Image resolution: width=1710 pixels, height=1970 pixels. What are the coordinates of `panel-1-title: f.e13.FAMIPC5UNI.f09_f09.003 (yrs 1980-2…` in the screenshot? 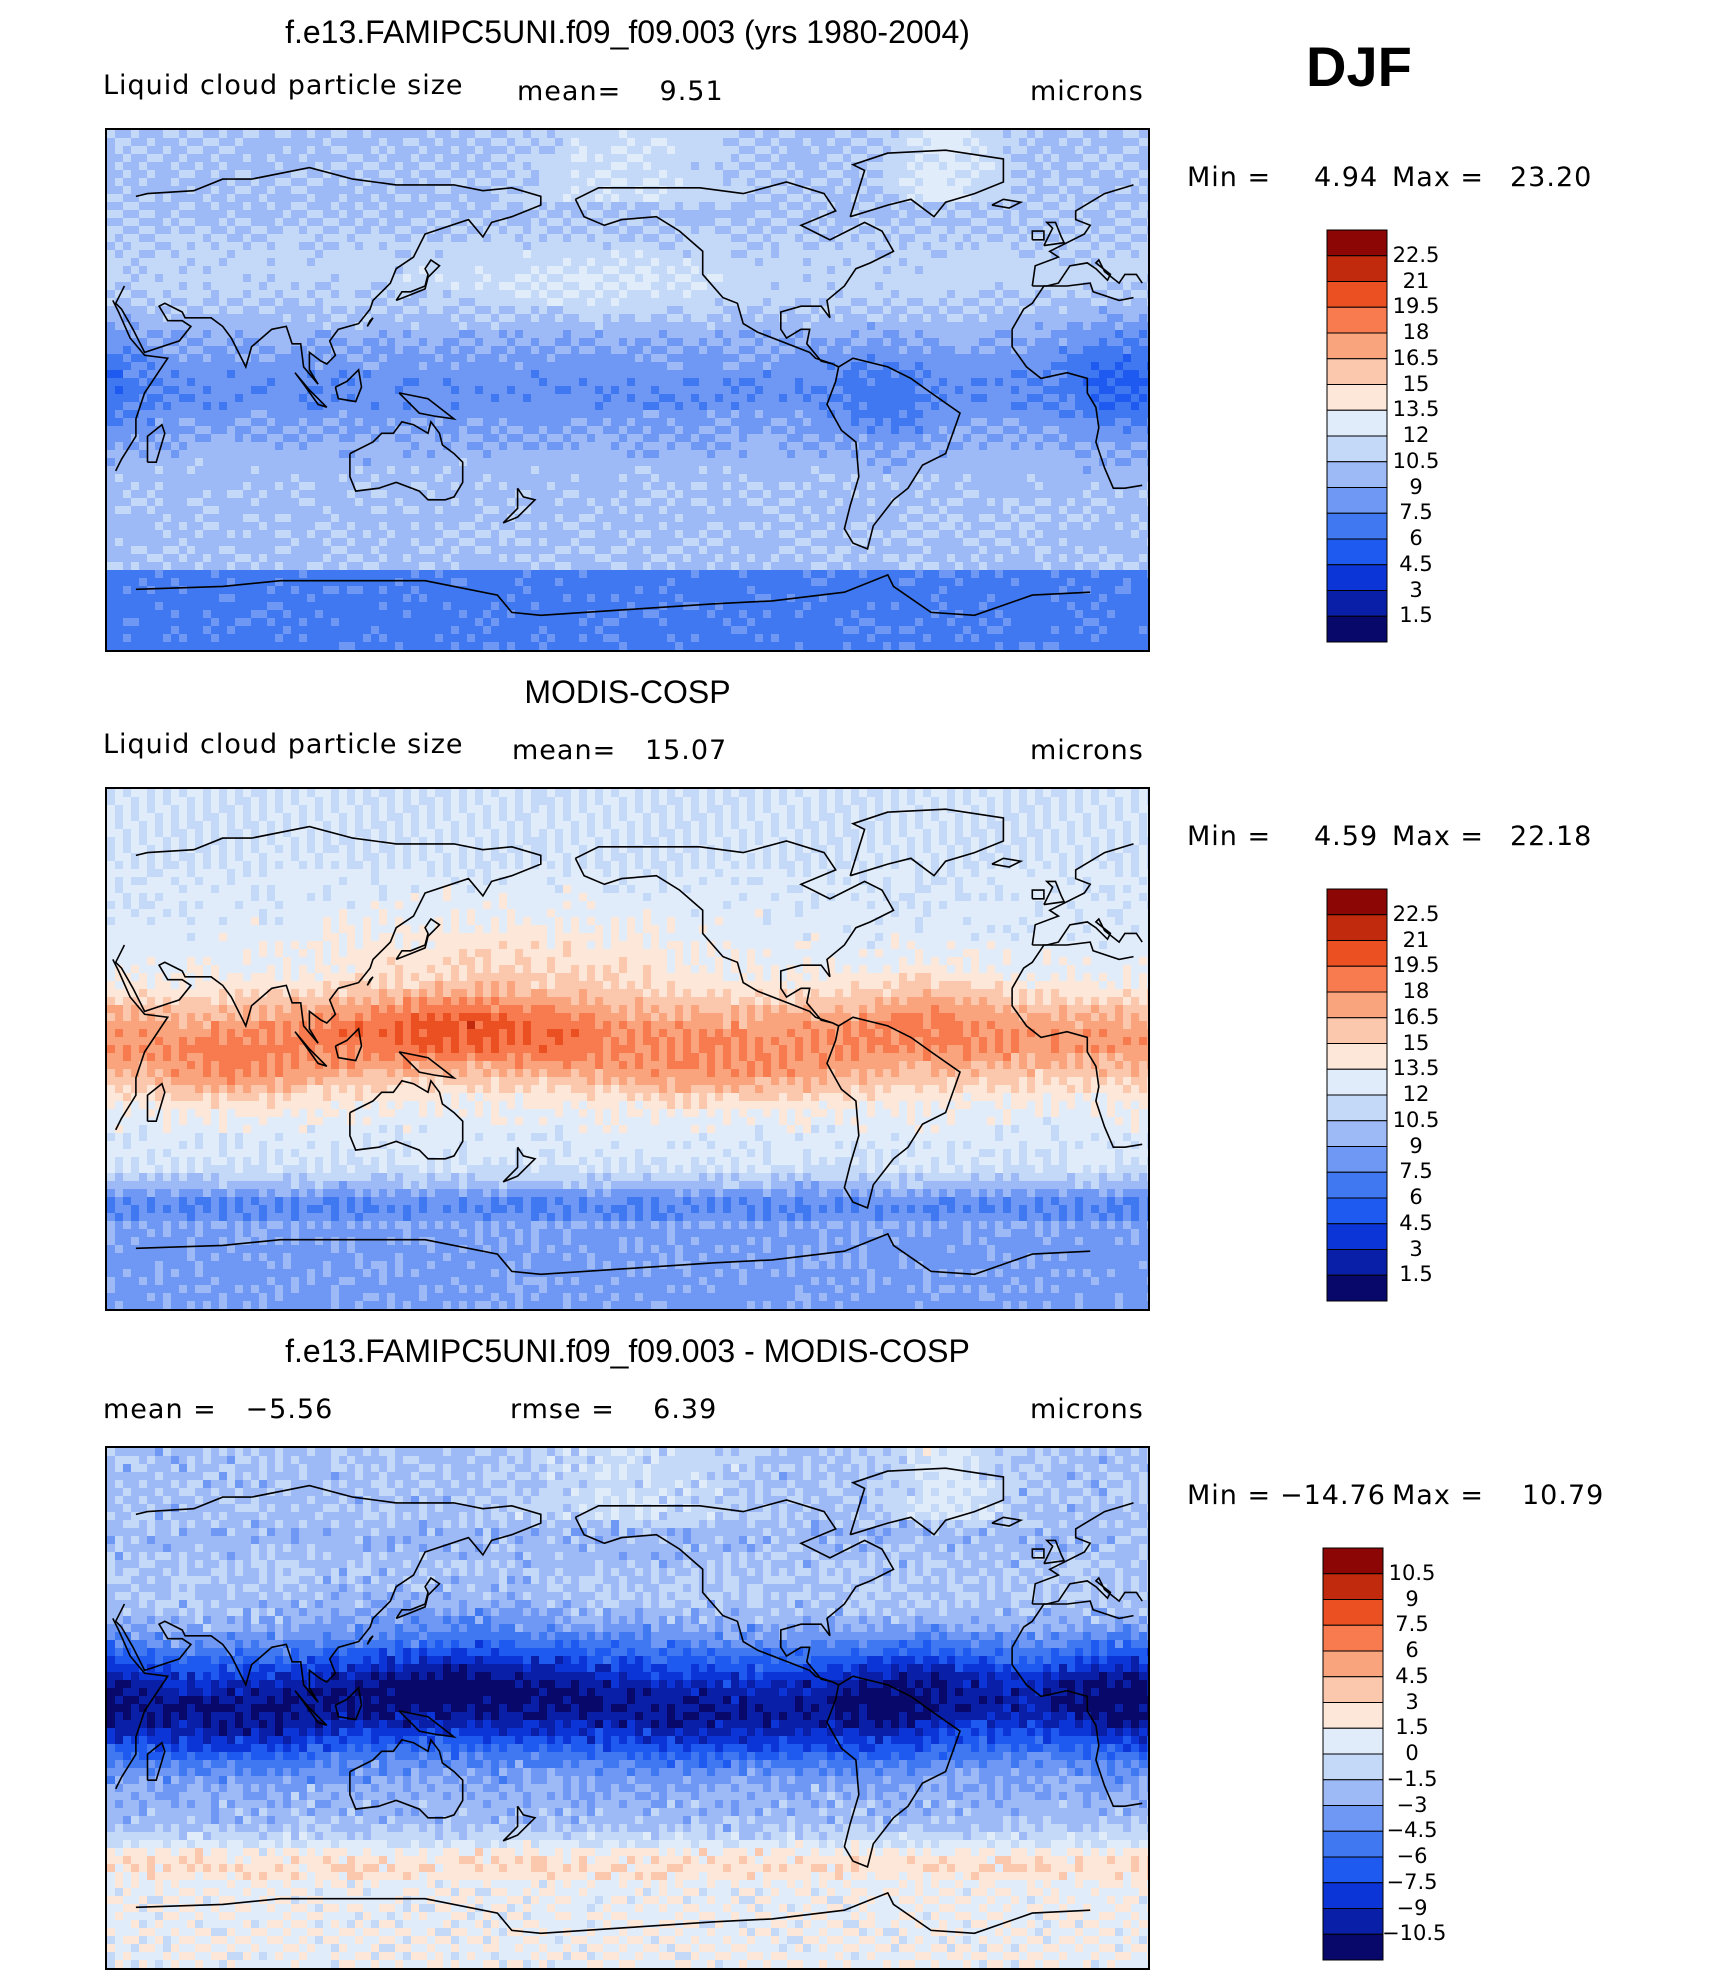 It's located at (627, 32).